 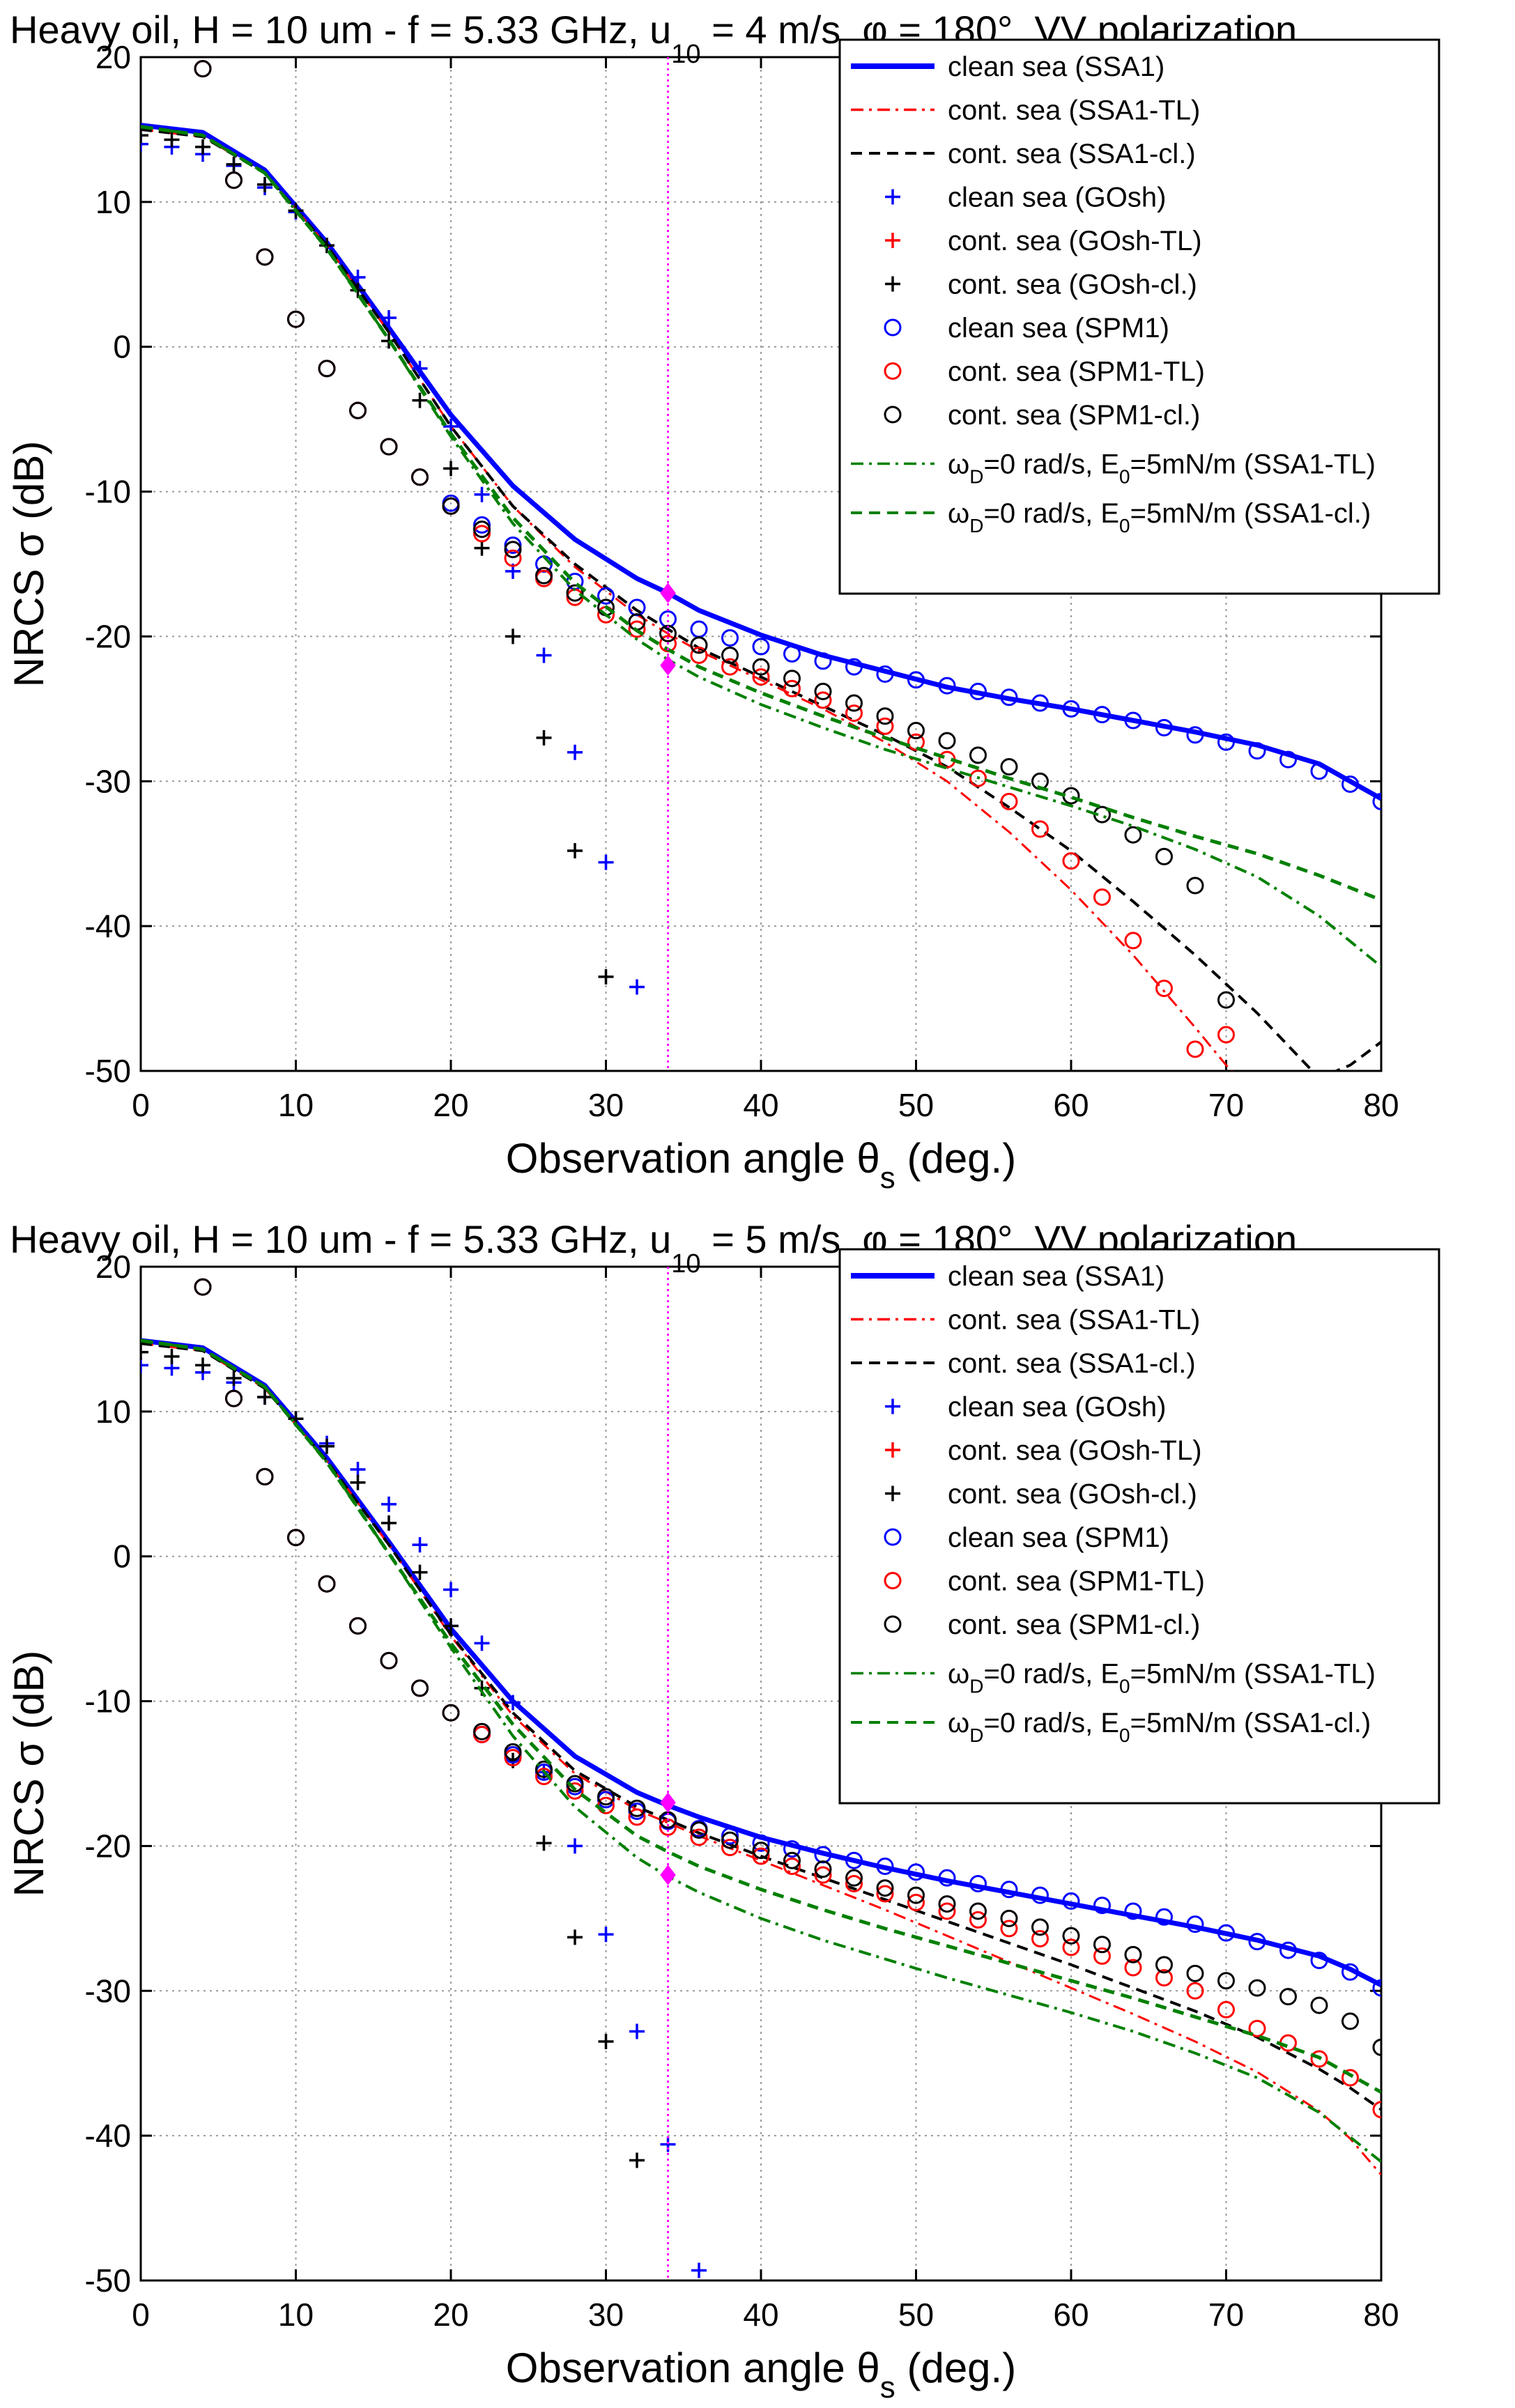 What do you see at coordinates (1071, 2315) in the screenshot?
I see `x-tick-label: 60` at bounding box center [1071, 2315].